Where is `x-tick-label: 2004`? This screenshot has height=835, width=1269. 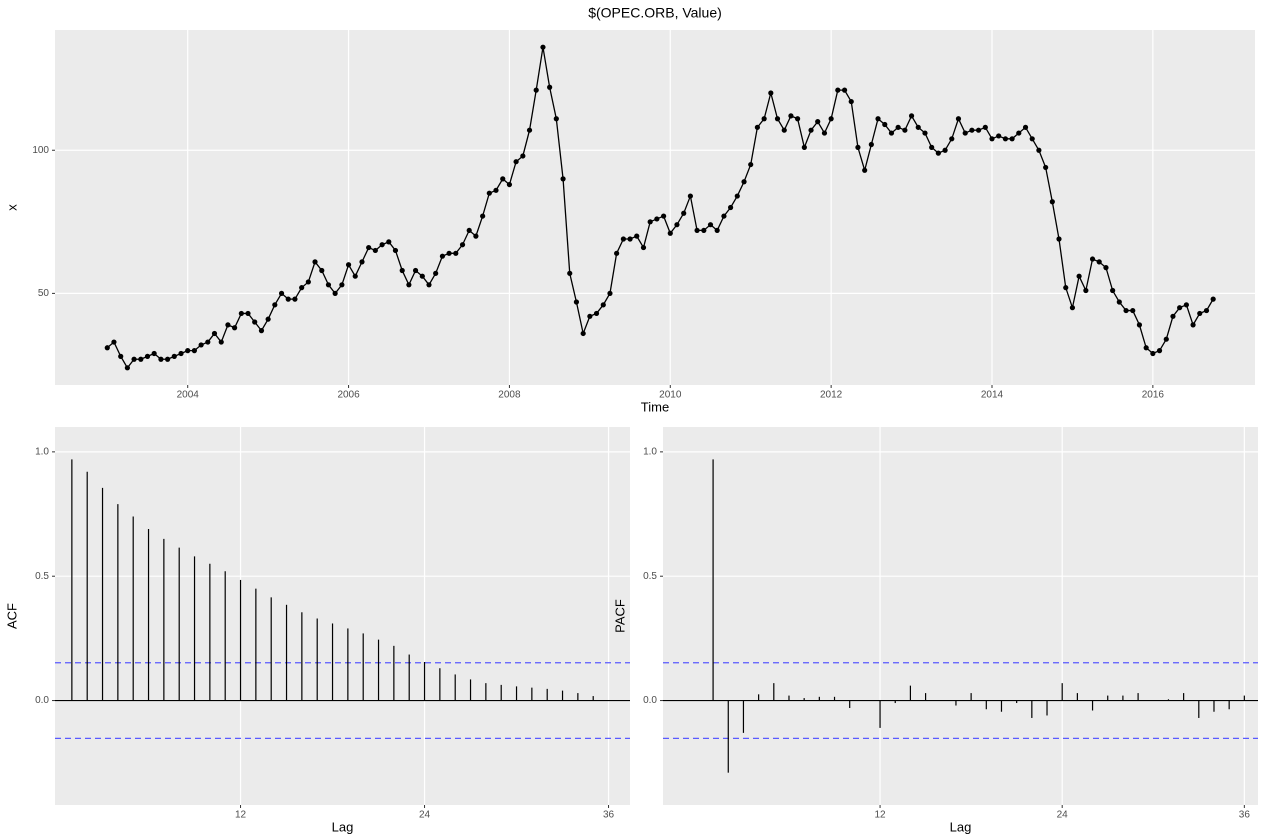 x-tick-label: 2004 is located at coordinates (188, 395).